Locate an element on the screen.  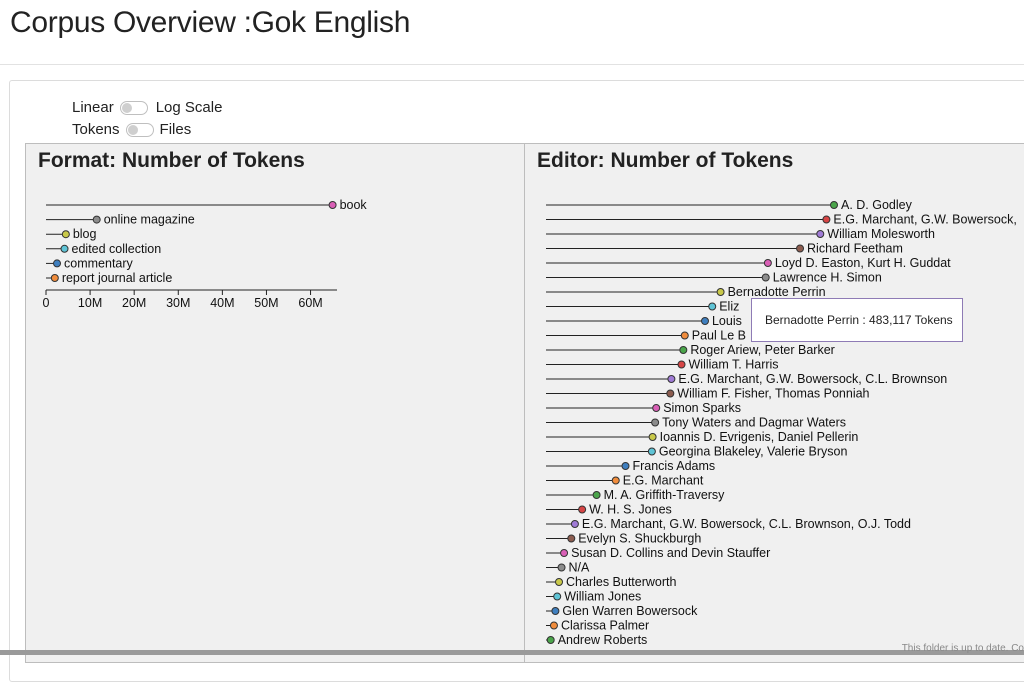
editor-dot-georgina-blakeley-valerie-bryson is located at coordinates (651, 451).